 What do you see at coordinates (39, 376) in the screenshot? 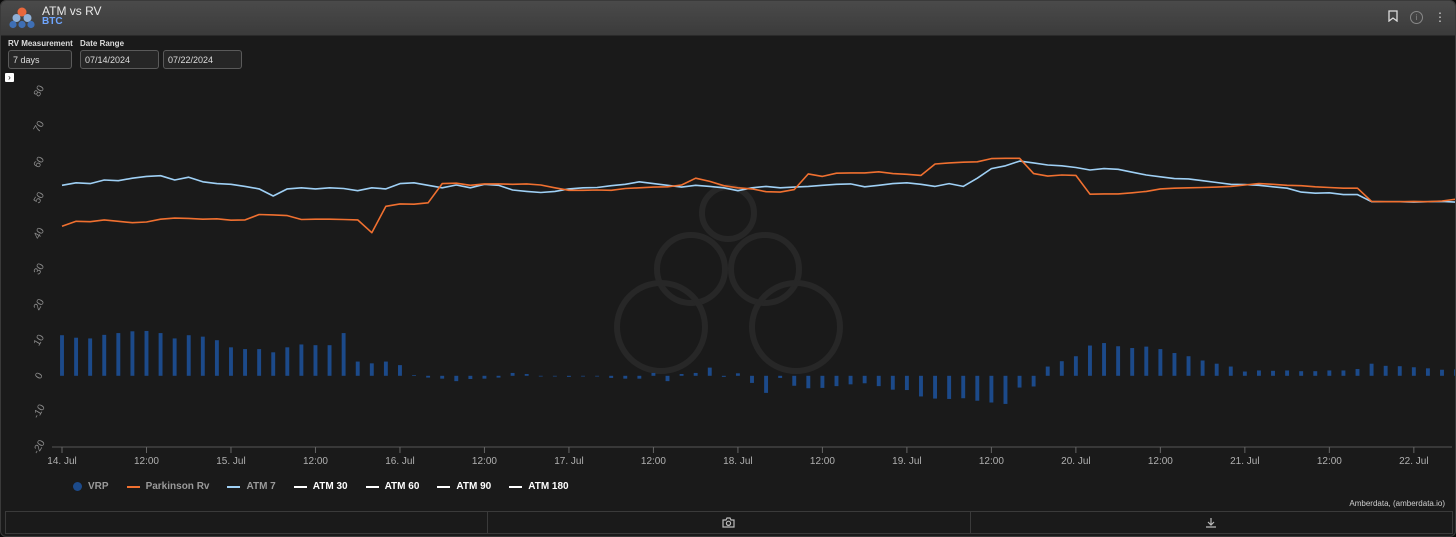
I see `y-tick-label: 0` at bounding box center [39, 376].